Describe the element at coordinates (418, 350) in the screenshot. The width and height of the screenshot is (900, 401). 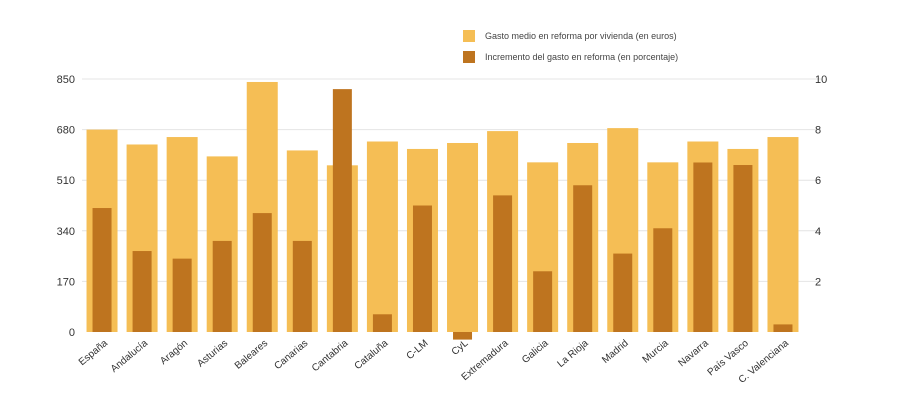
I see `category-label: C-LM` at that location.